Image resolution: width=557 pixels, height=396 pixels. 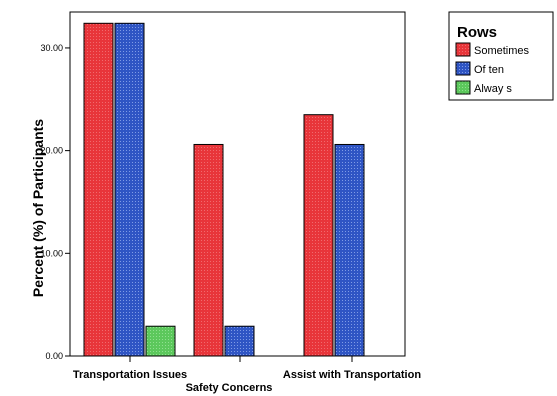 What do you see at coordinates (489, 70) in the screenshot?
I see `legend-label: Of ten` at bounding box center [489, 70].